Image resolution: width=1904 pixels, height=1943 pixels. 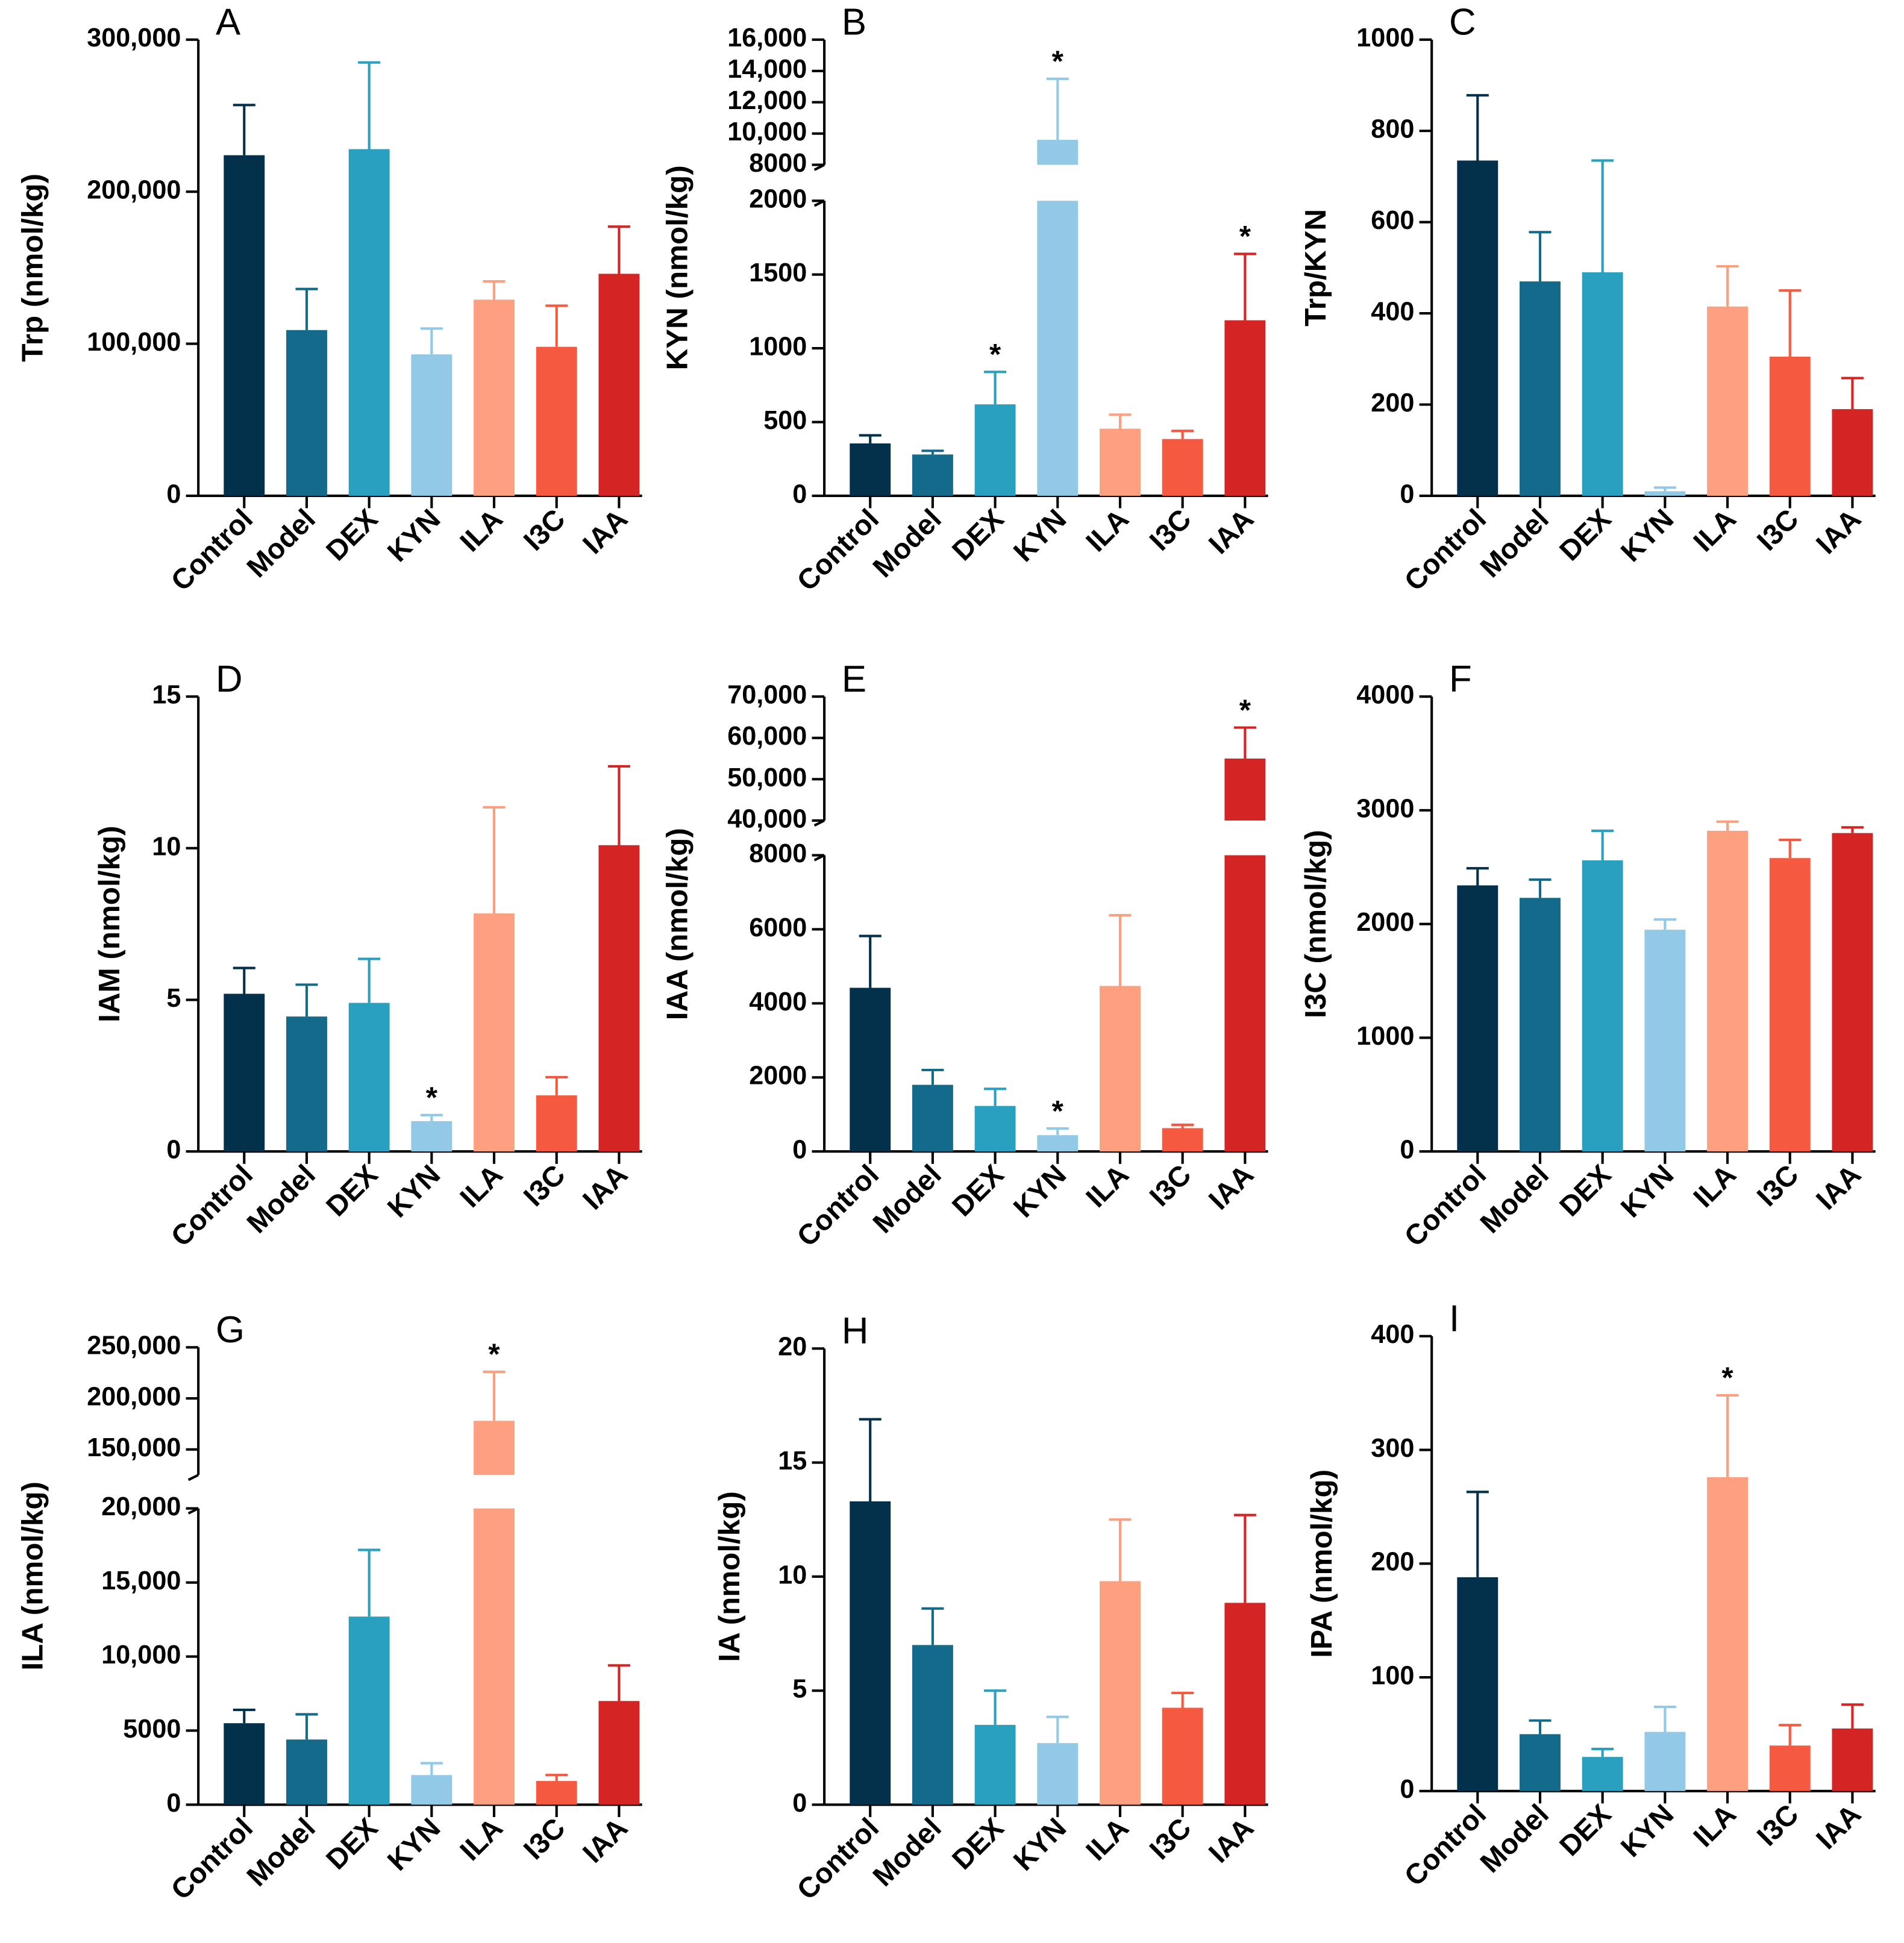 What do you see at coordinates (134, 342) in the screenshot?
I see `y-tick-label: 100,000` at bounding box center [134, 342].